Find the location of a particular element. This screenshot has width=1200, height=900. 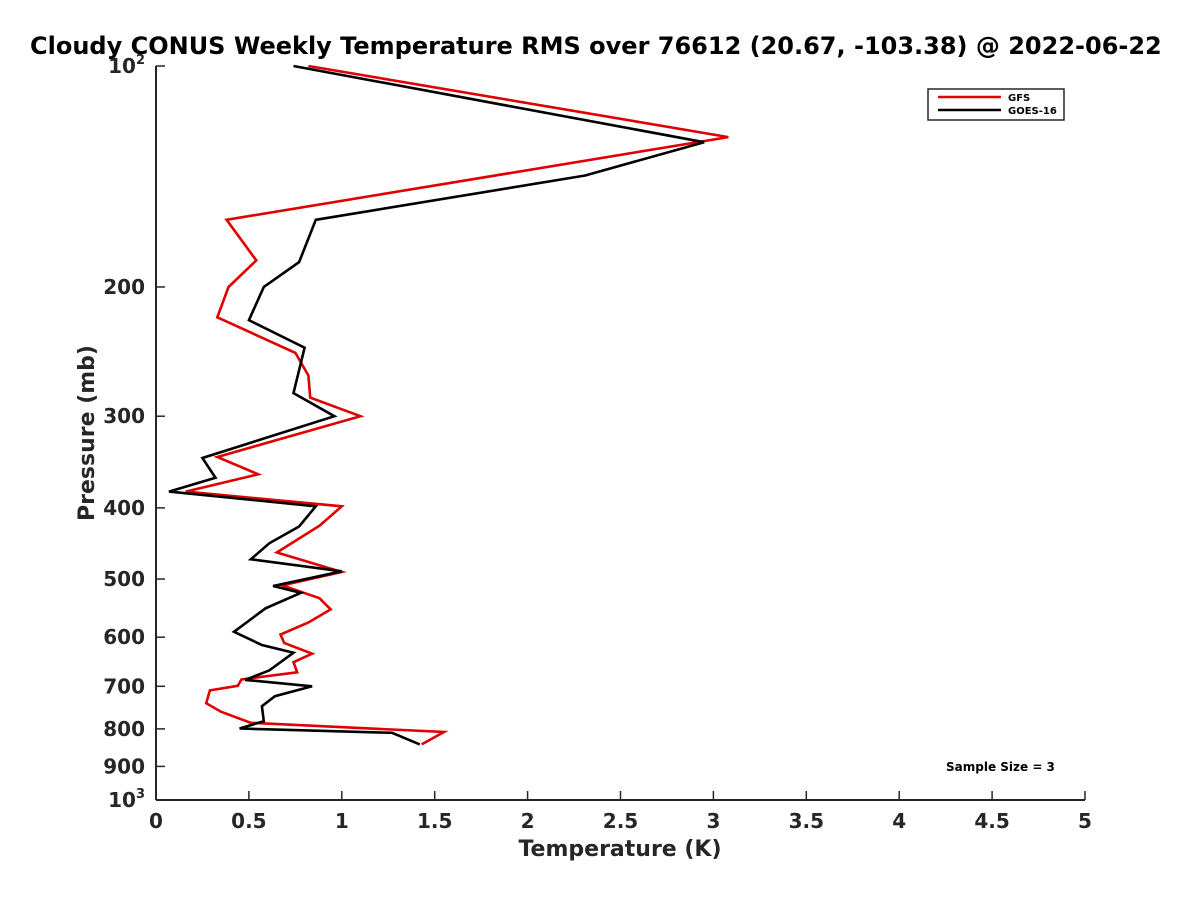

x-tick-label: 5 is located at coordinates (1085, 821).